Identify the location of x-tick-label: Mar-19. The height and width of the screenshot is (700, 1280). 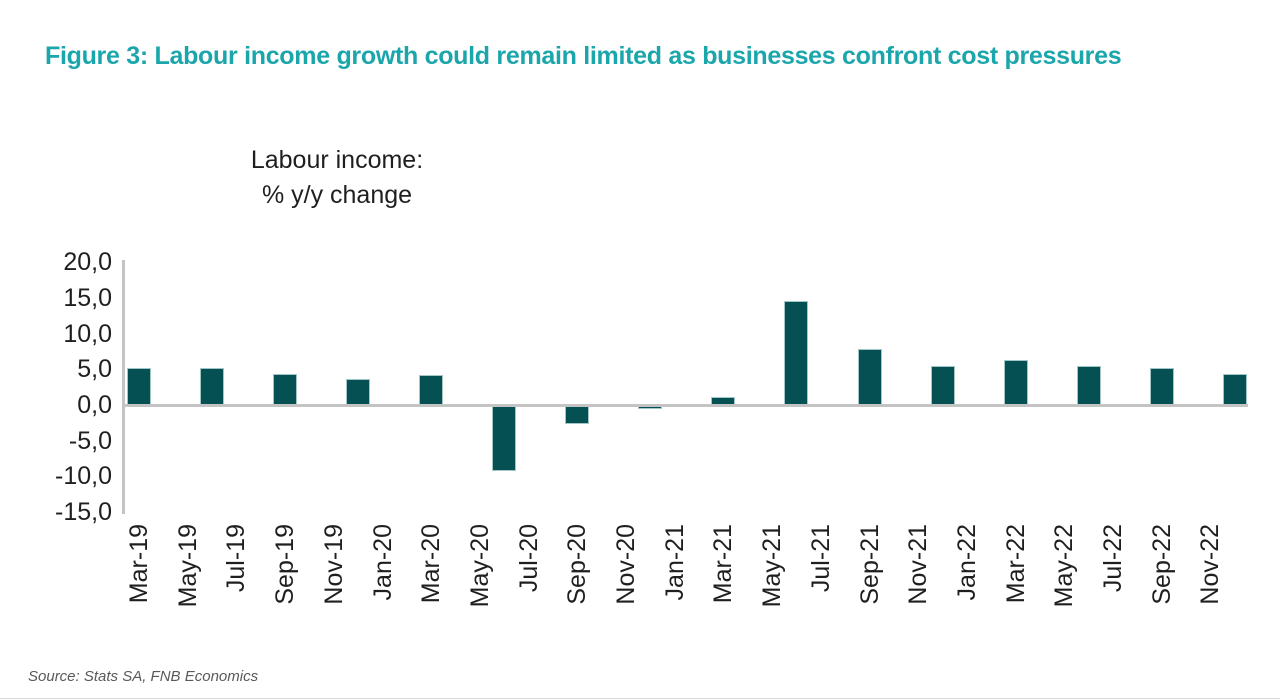
(139, 564).